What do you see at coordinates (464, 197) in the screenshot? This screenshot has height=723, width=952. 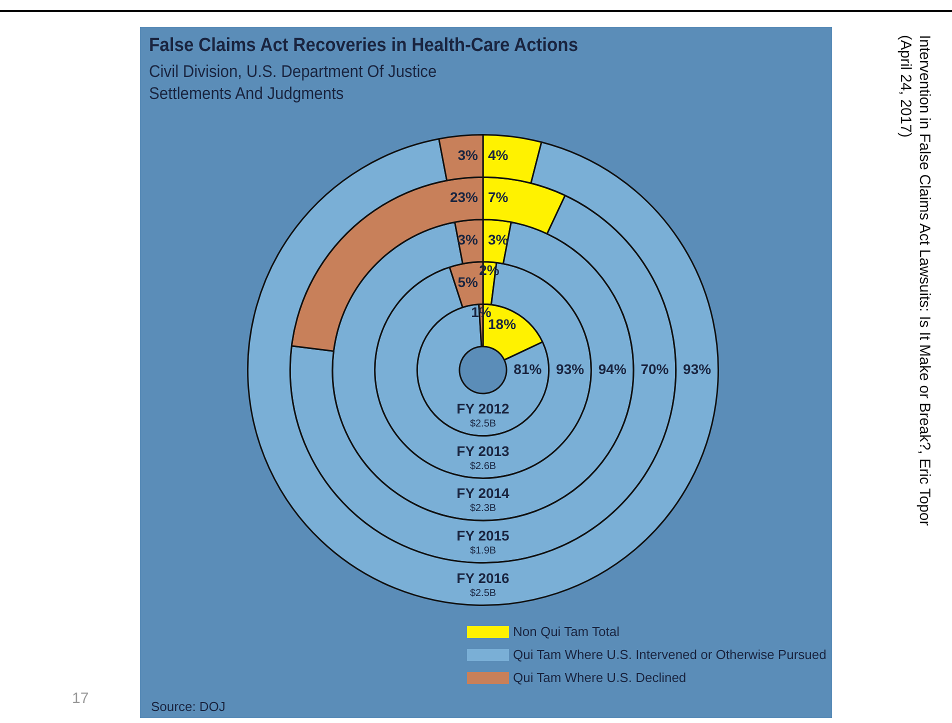 I see `data-label: 23%` at bounding box center [464, 197].